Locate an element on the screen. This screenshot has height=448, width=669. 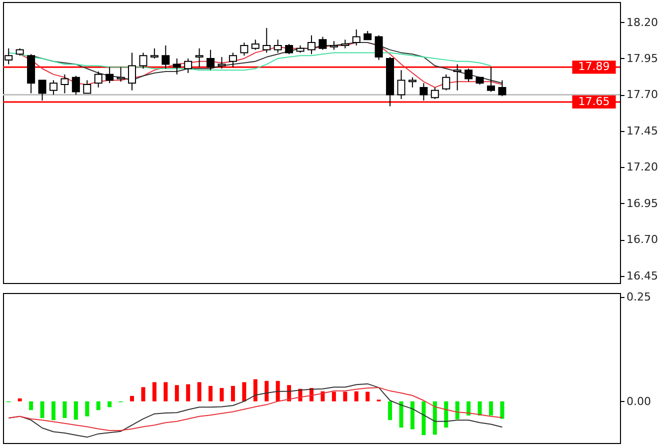
y-tick-label: 18.20 is located at coordinates (642, 22).